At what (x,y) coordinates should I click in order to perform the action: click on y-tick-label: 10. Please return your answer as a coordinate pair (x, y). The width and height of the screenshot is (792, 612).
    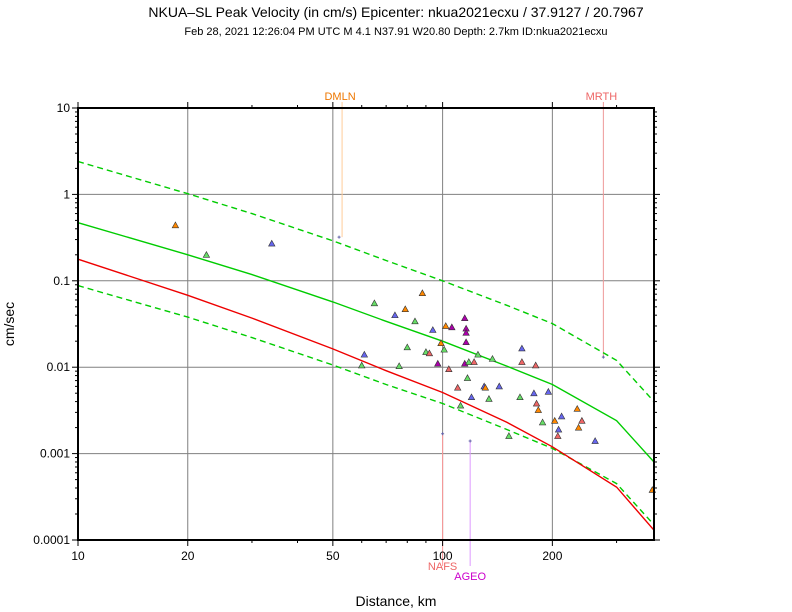
    Looking at the image, I should click on (64, 108).